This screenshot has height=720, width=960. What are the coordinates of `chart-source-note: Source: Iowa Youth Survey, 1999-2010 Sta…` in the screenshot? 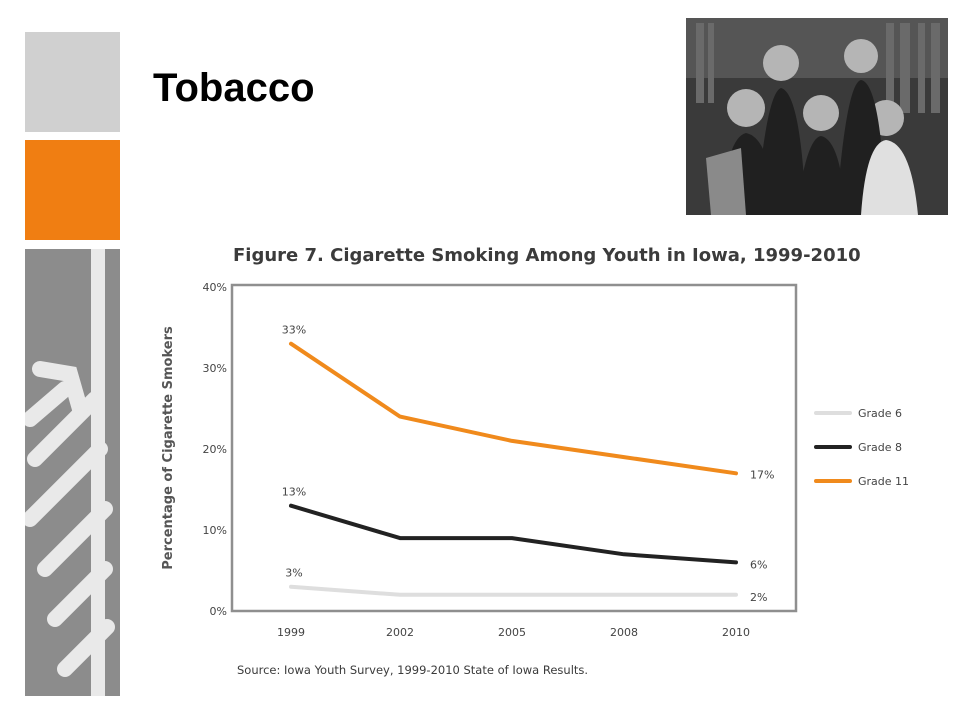 It's located at (413, 670).